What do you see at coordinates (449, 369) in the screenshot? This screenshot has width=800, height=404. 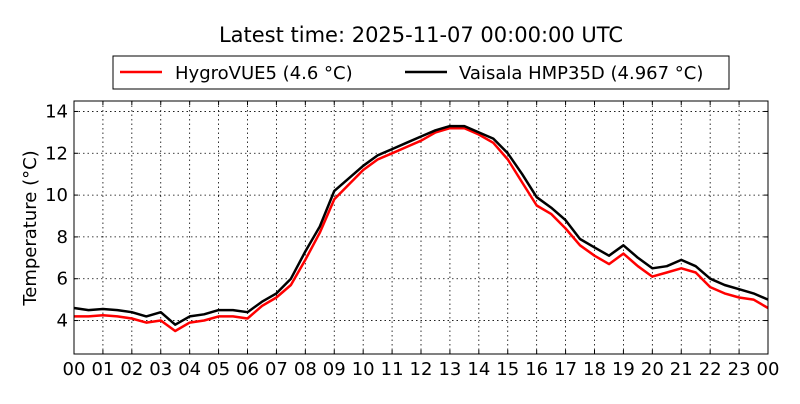 I see `x-tick-label: 13` at bounding box center [449, 369].